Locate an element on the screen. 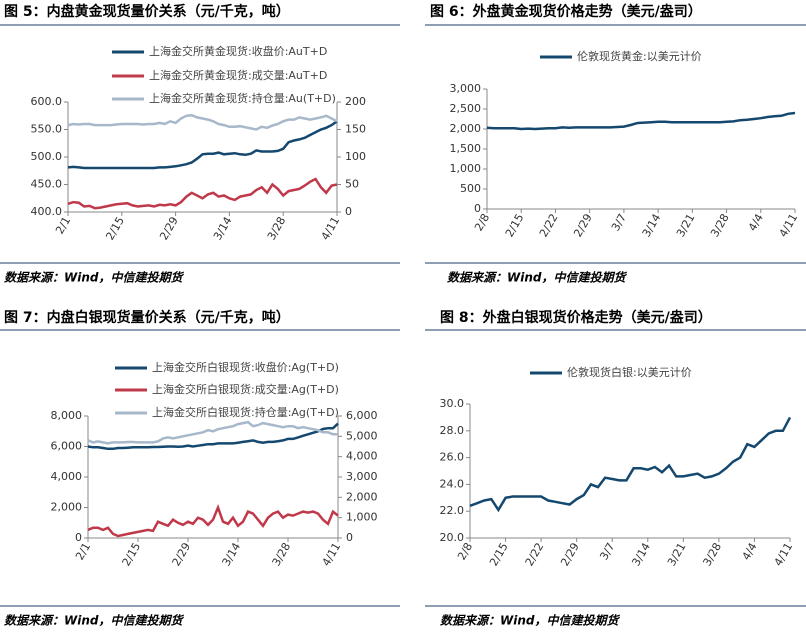 This screenshot has width=806, height=635. y-tick-label: 3,000 is located at coordinates (466, 88).